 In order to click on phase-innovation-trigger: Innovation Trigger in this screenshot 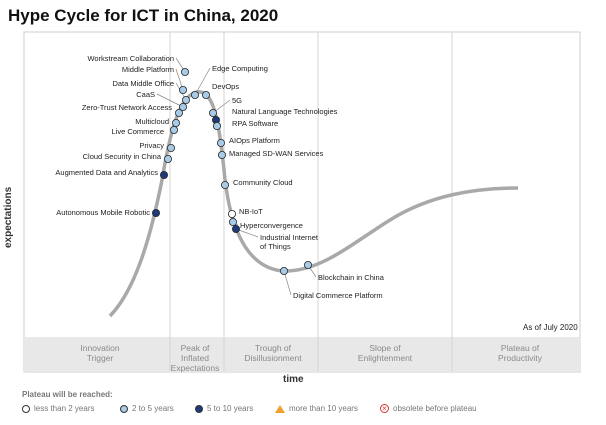, I will do `click(100, 353)`.